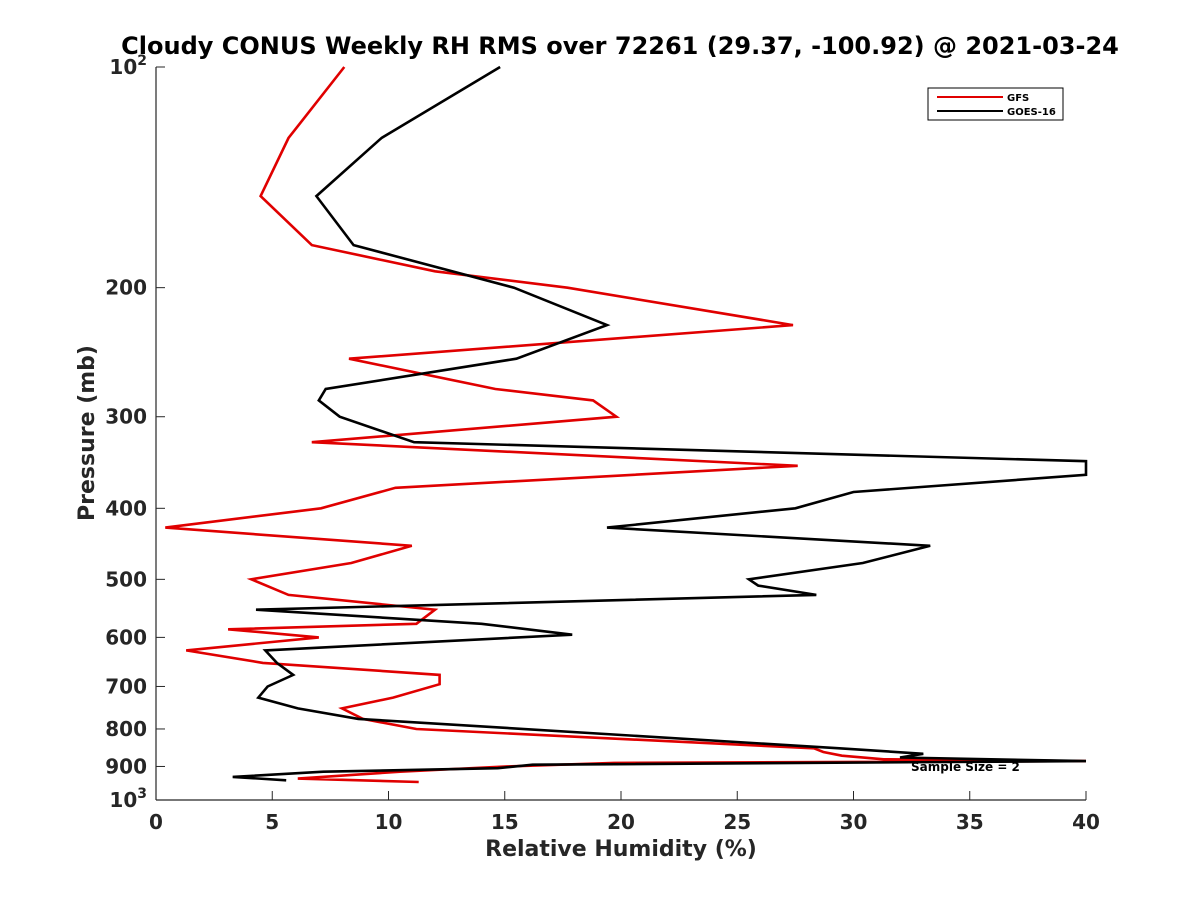  What do you see at coordinates (126, 508) in the screenshot?
I see `y-tick-label: 400` at bounding box center [126, 508].